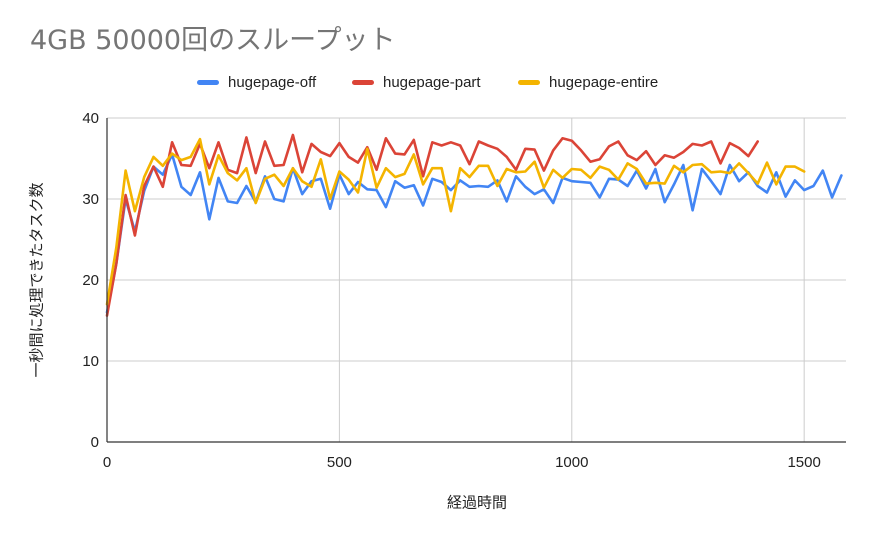  I want to click on legend-label-hugepage-entire: hugepage-entire, so click(604, 82).